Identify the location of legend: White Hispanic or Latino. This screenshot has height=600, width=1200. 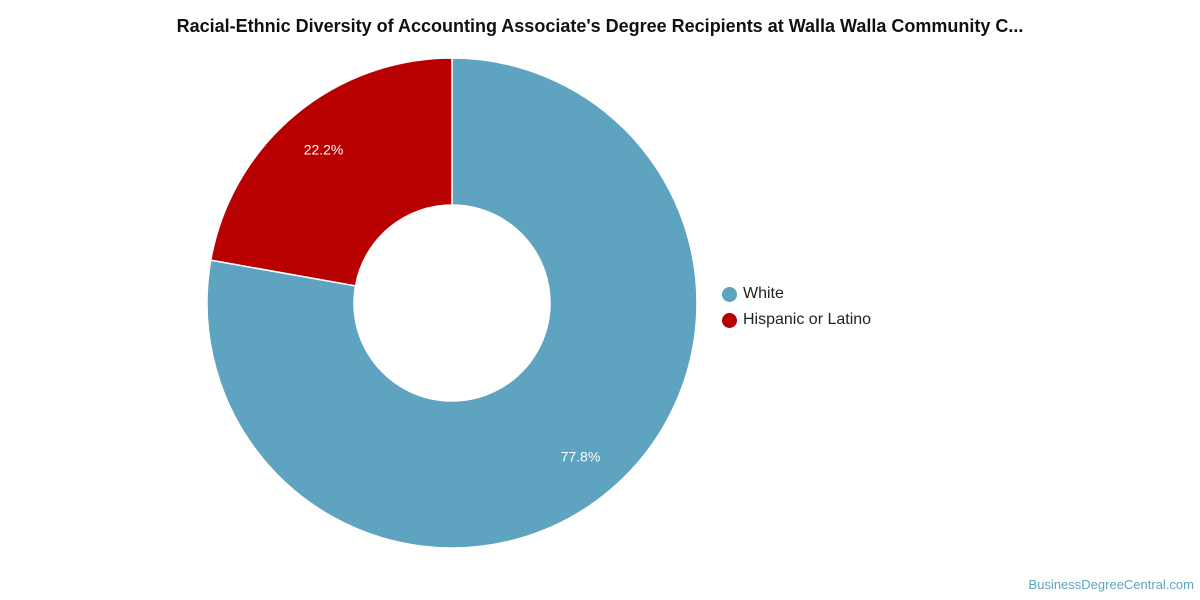
(796, 307).